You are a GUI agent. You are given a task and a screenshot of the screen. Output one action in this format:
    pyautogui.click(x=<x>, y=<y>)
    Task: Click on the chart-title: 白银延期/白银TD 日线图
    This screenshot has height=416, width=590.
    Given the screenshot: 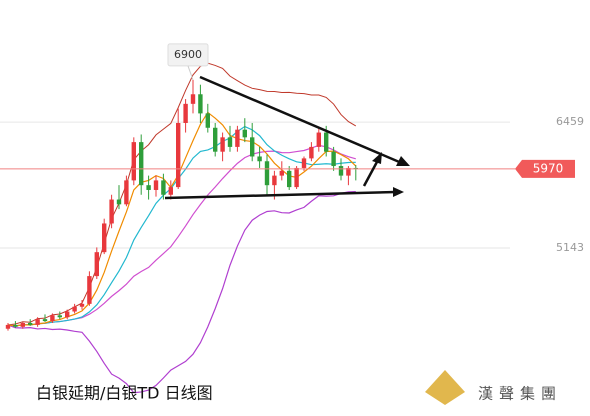 What is the action you would take?
    pyautogui.click(x=124, y=393)
    